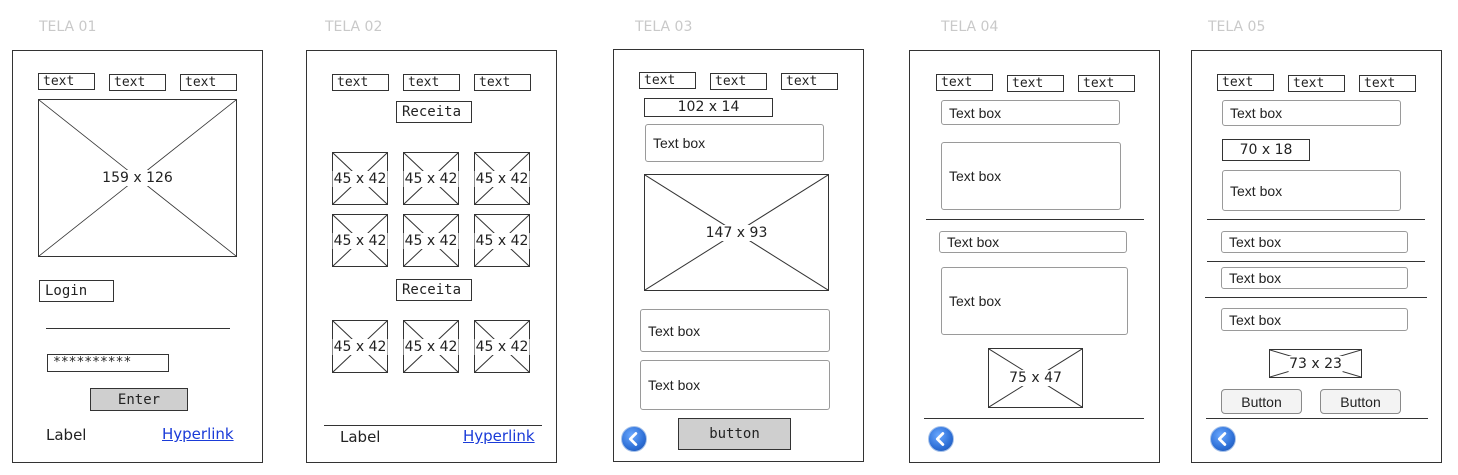 The height and width of the screenshot is (475, 1458). I want to click on button-2: Button, so click(1360, 401).